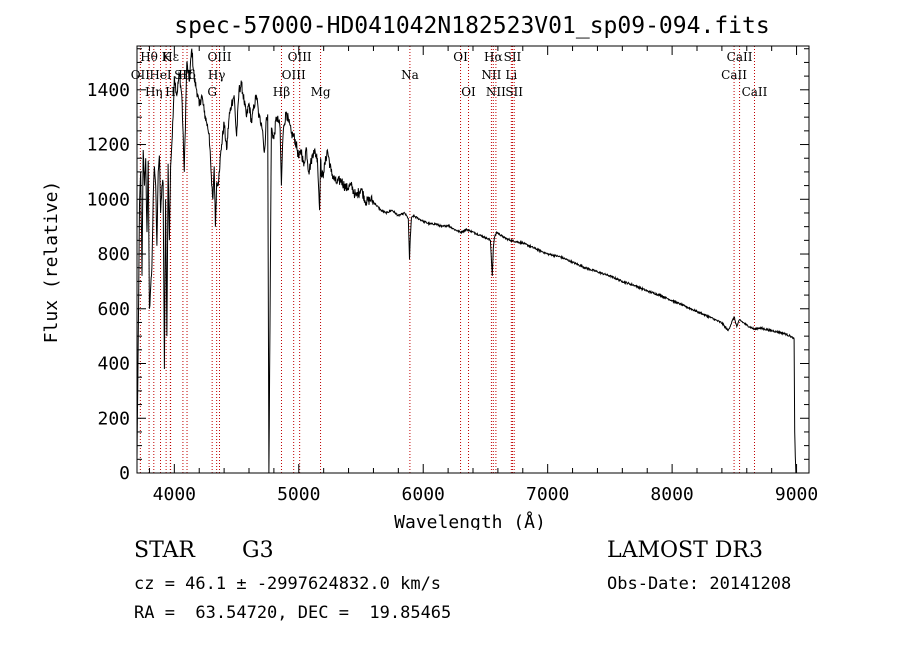 The height and width of the screenshot is (649, 900). I want to click on line-label-2: Hη, so click(154, 92).